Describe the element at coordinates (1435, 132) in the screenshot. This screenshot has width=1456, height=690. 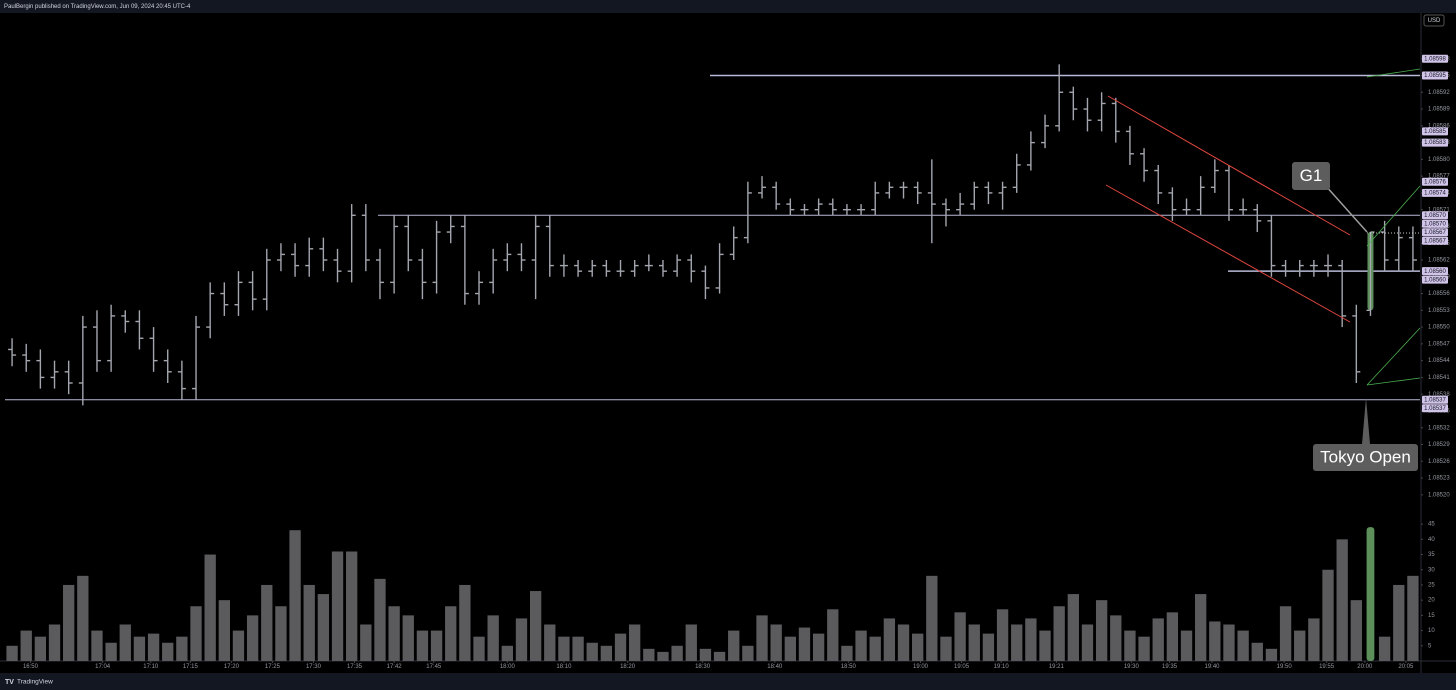
I see `price-tag-label: 1.08585` at that location.